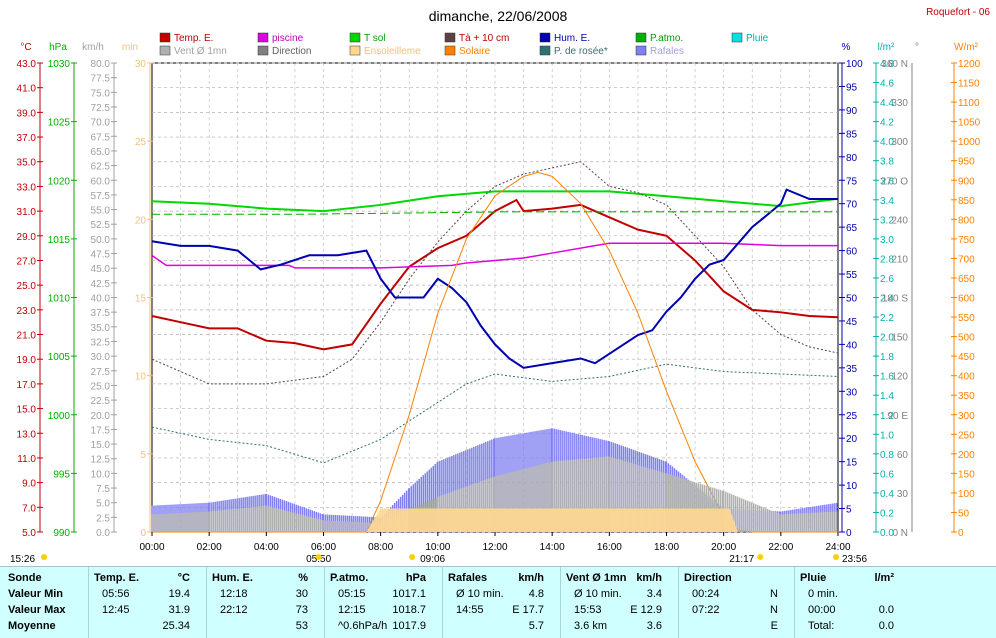 The width and height of the screenshot is (996, 638). I want to click on axis-unit: min, so click(130, 47).